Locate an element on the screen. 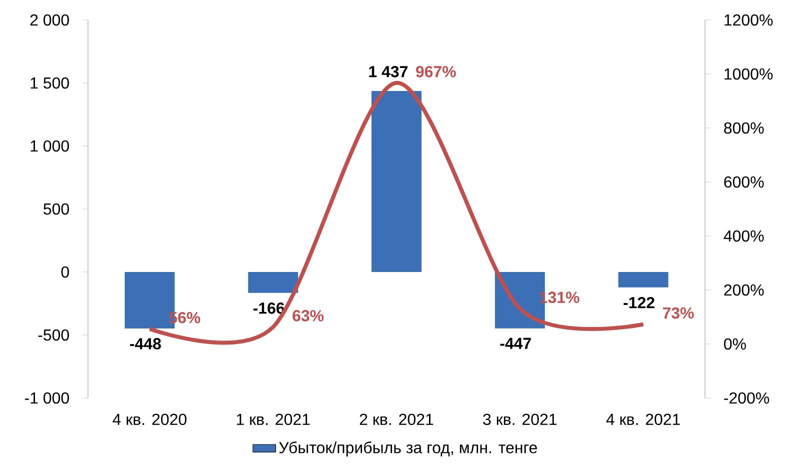 The height and width of the screenshot is (468, 785). y2-tick-label: 1200% is located at coordinates (748, 20).